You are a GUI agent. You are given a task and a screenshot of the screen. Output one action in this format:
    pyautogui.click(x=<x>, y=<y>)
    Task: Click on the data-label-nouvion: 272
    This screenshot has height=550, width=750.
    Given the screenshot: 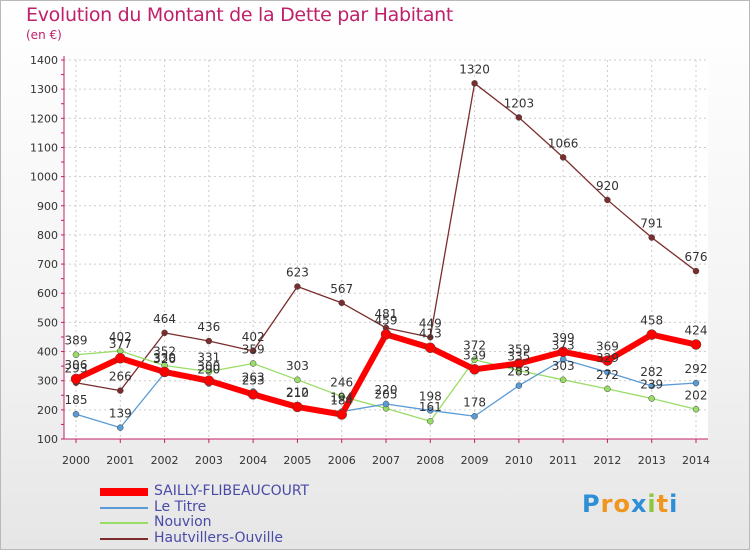 What is the action you would take?
    pyautogui.click(x=607, y=375)
    